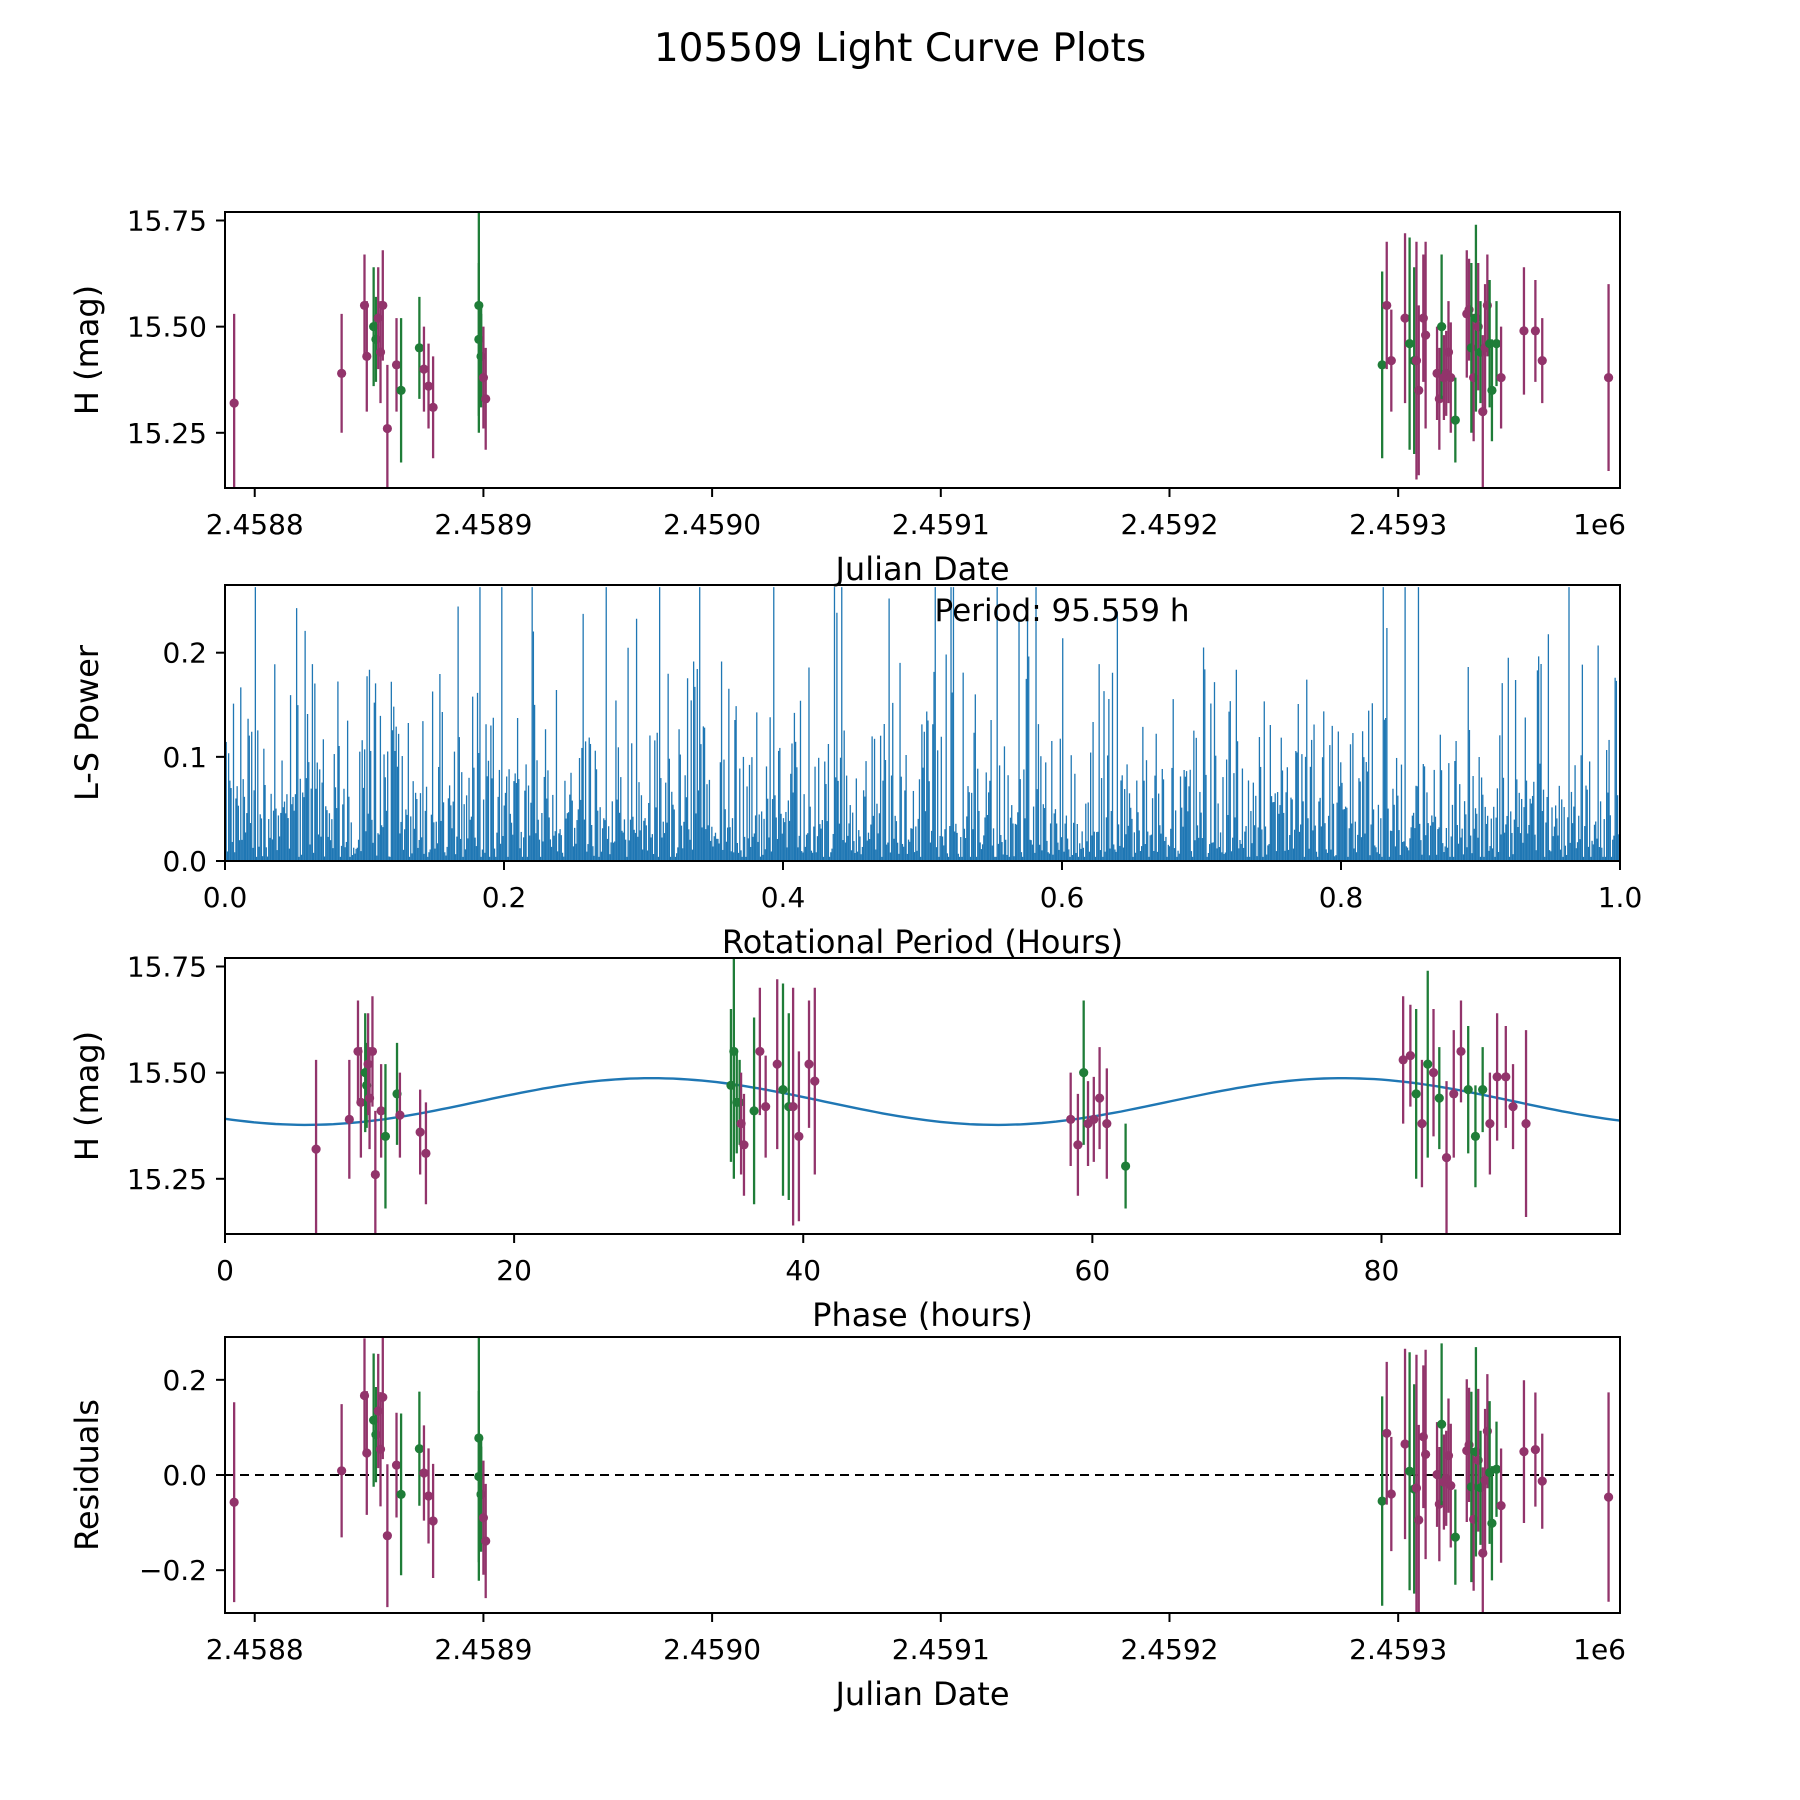  Describe the element at coordinates (1599, 524) in the screenshot. I see `light_curve-axis-offset-label: 1e6` at that location.